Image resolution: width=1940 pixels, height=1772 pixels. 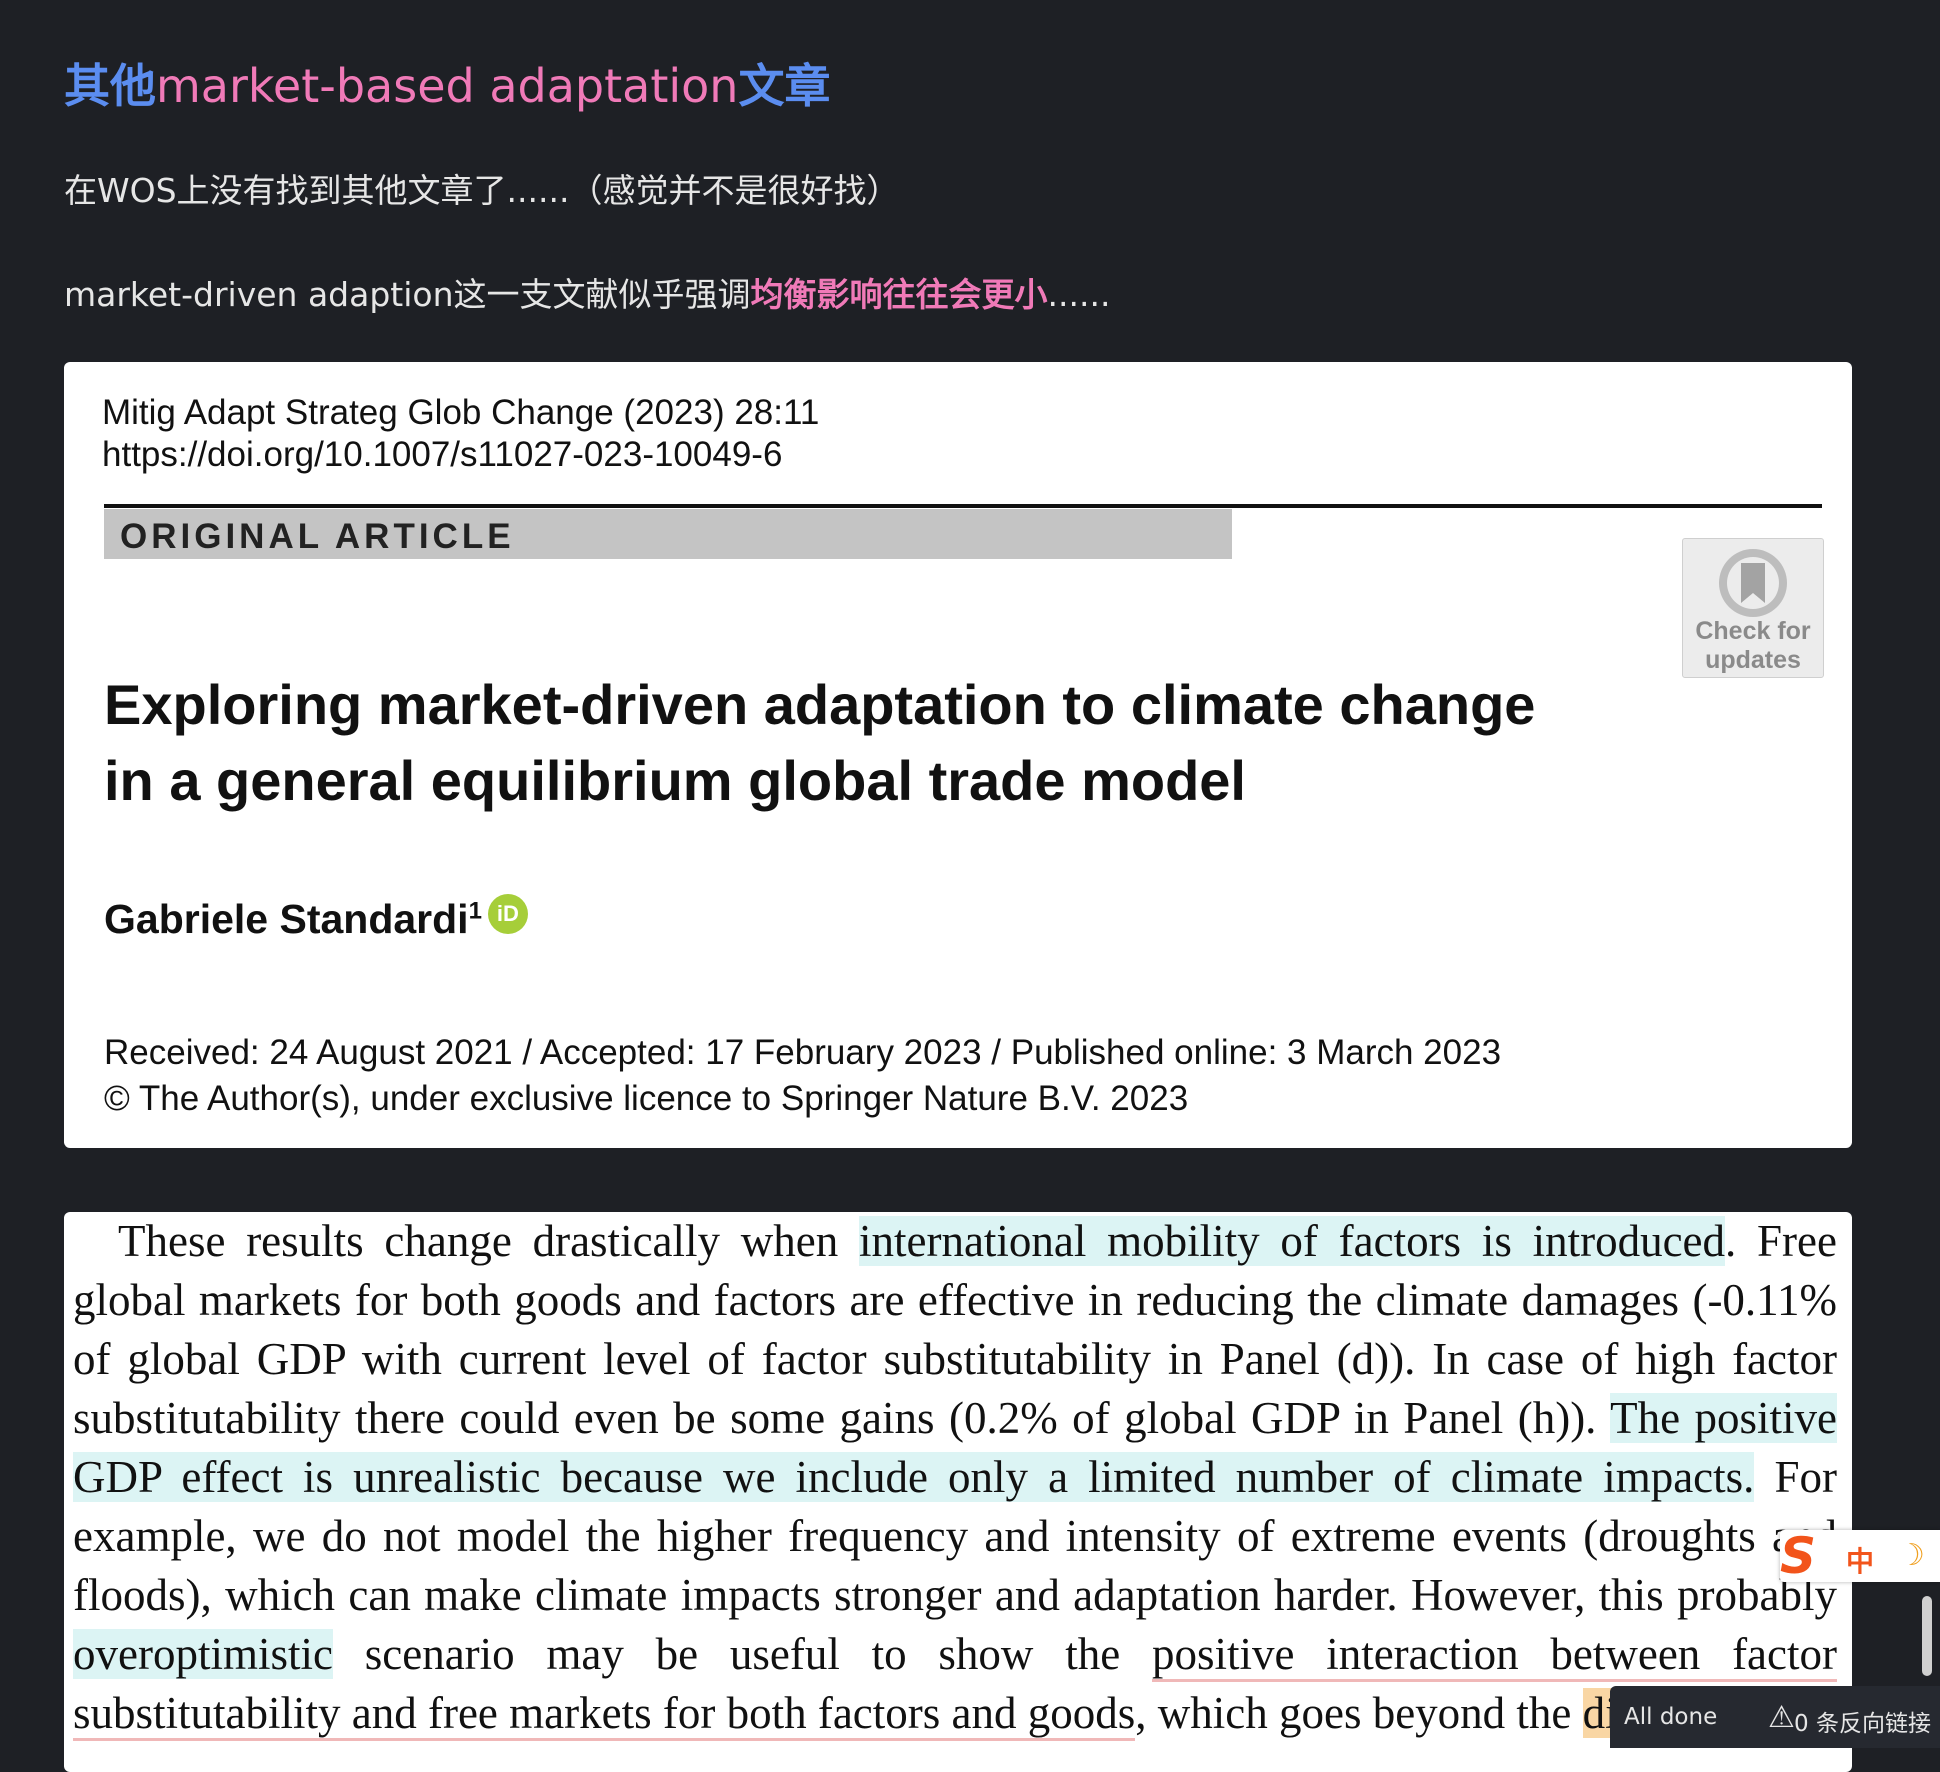 What do you see at coordinates (317, 536) in the screenshot?
I see `article-type: ORIGINAL ARTICLE` at bounding box center [317, 536].